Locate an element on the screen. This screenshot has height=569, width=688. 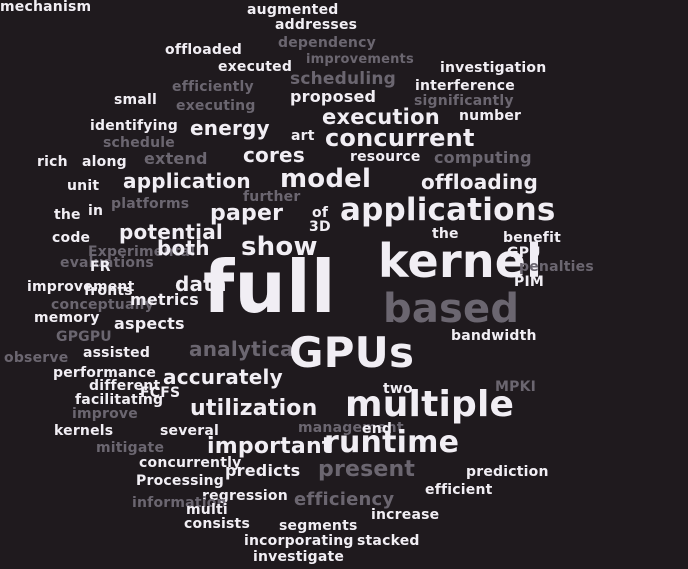
word-processing: Processing is located at coordinates (180, 481).